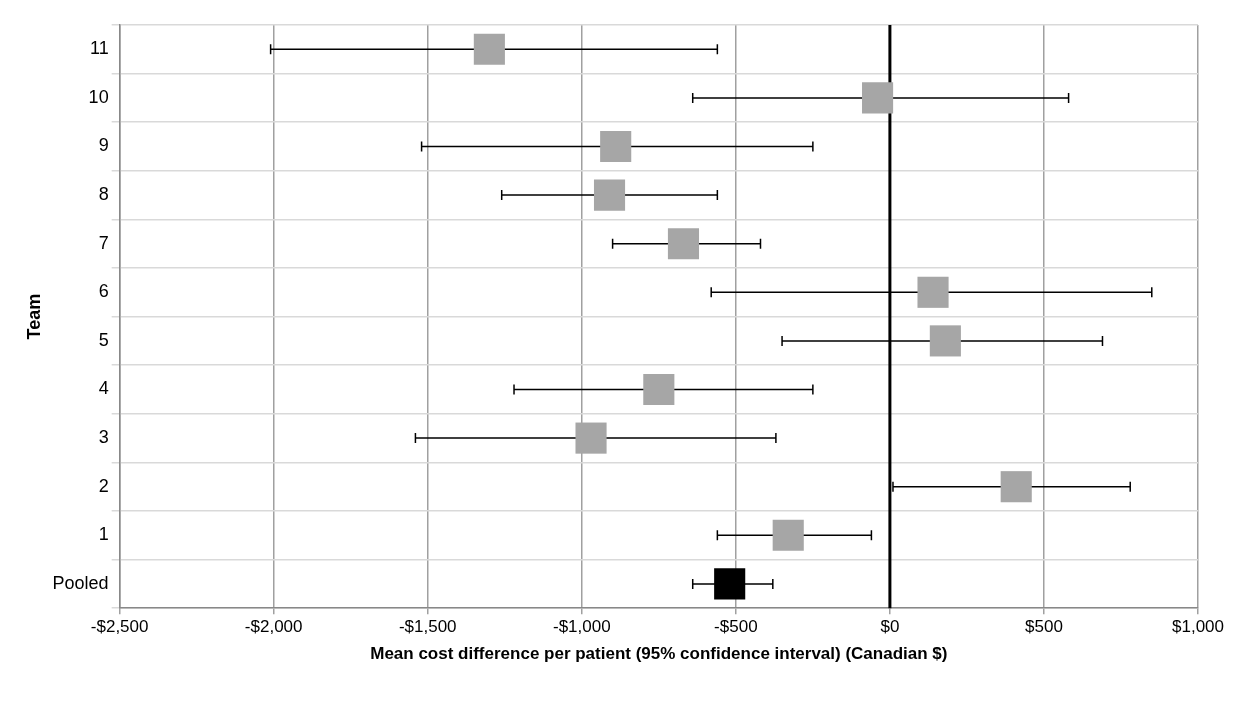 The width and height of the screenshot is (1248, 714). Describe the element at coordinates (98, 96) in the screenshot. I see `y-tick-label: 10` at that location.